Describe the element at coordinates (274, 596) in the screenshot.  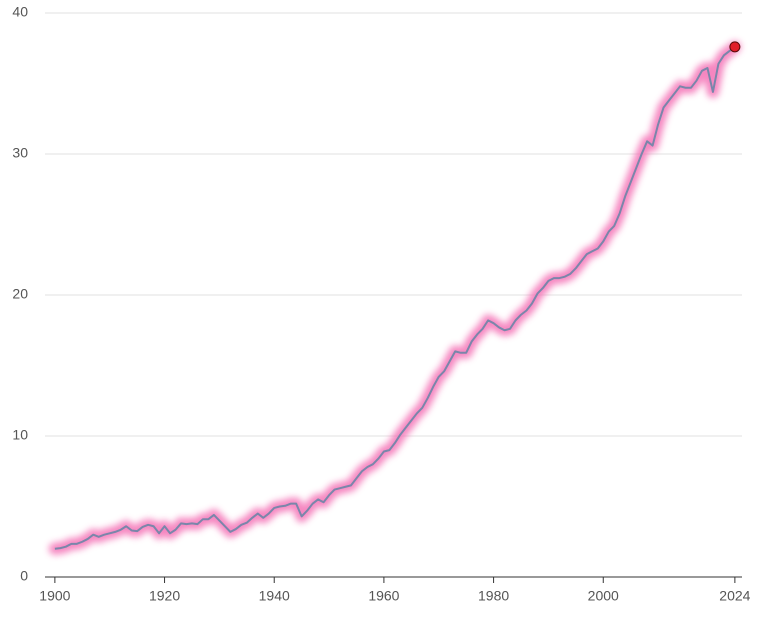
I see `x-tick-label: 1940` at that location.